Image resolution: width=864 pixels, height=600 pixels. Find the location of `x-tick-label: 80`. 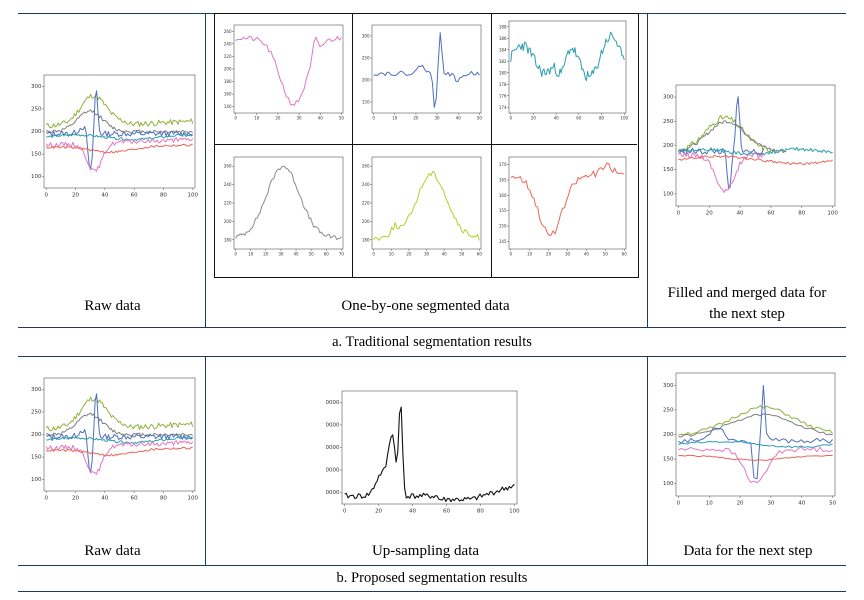

x-tick-label: 80 is located at coordinates (602, 118).